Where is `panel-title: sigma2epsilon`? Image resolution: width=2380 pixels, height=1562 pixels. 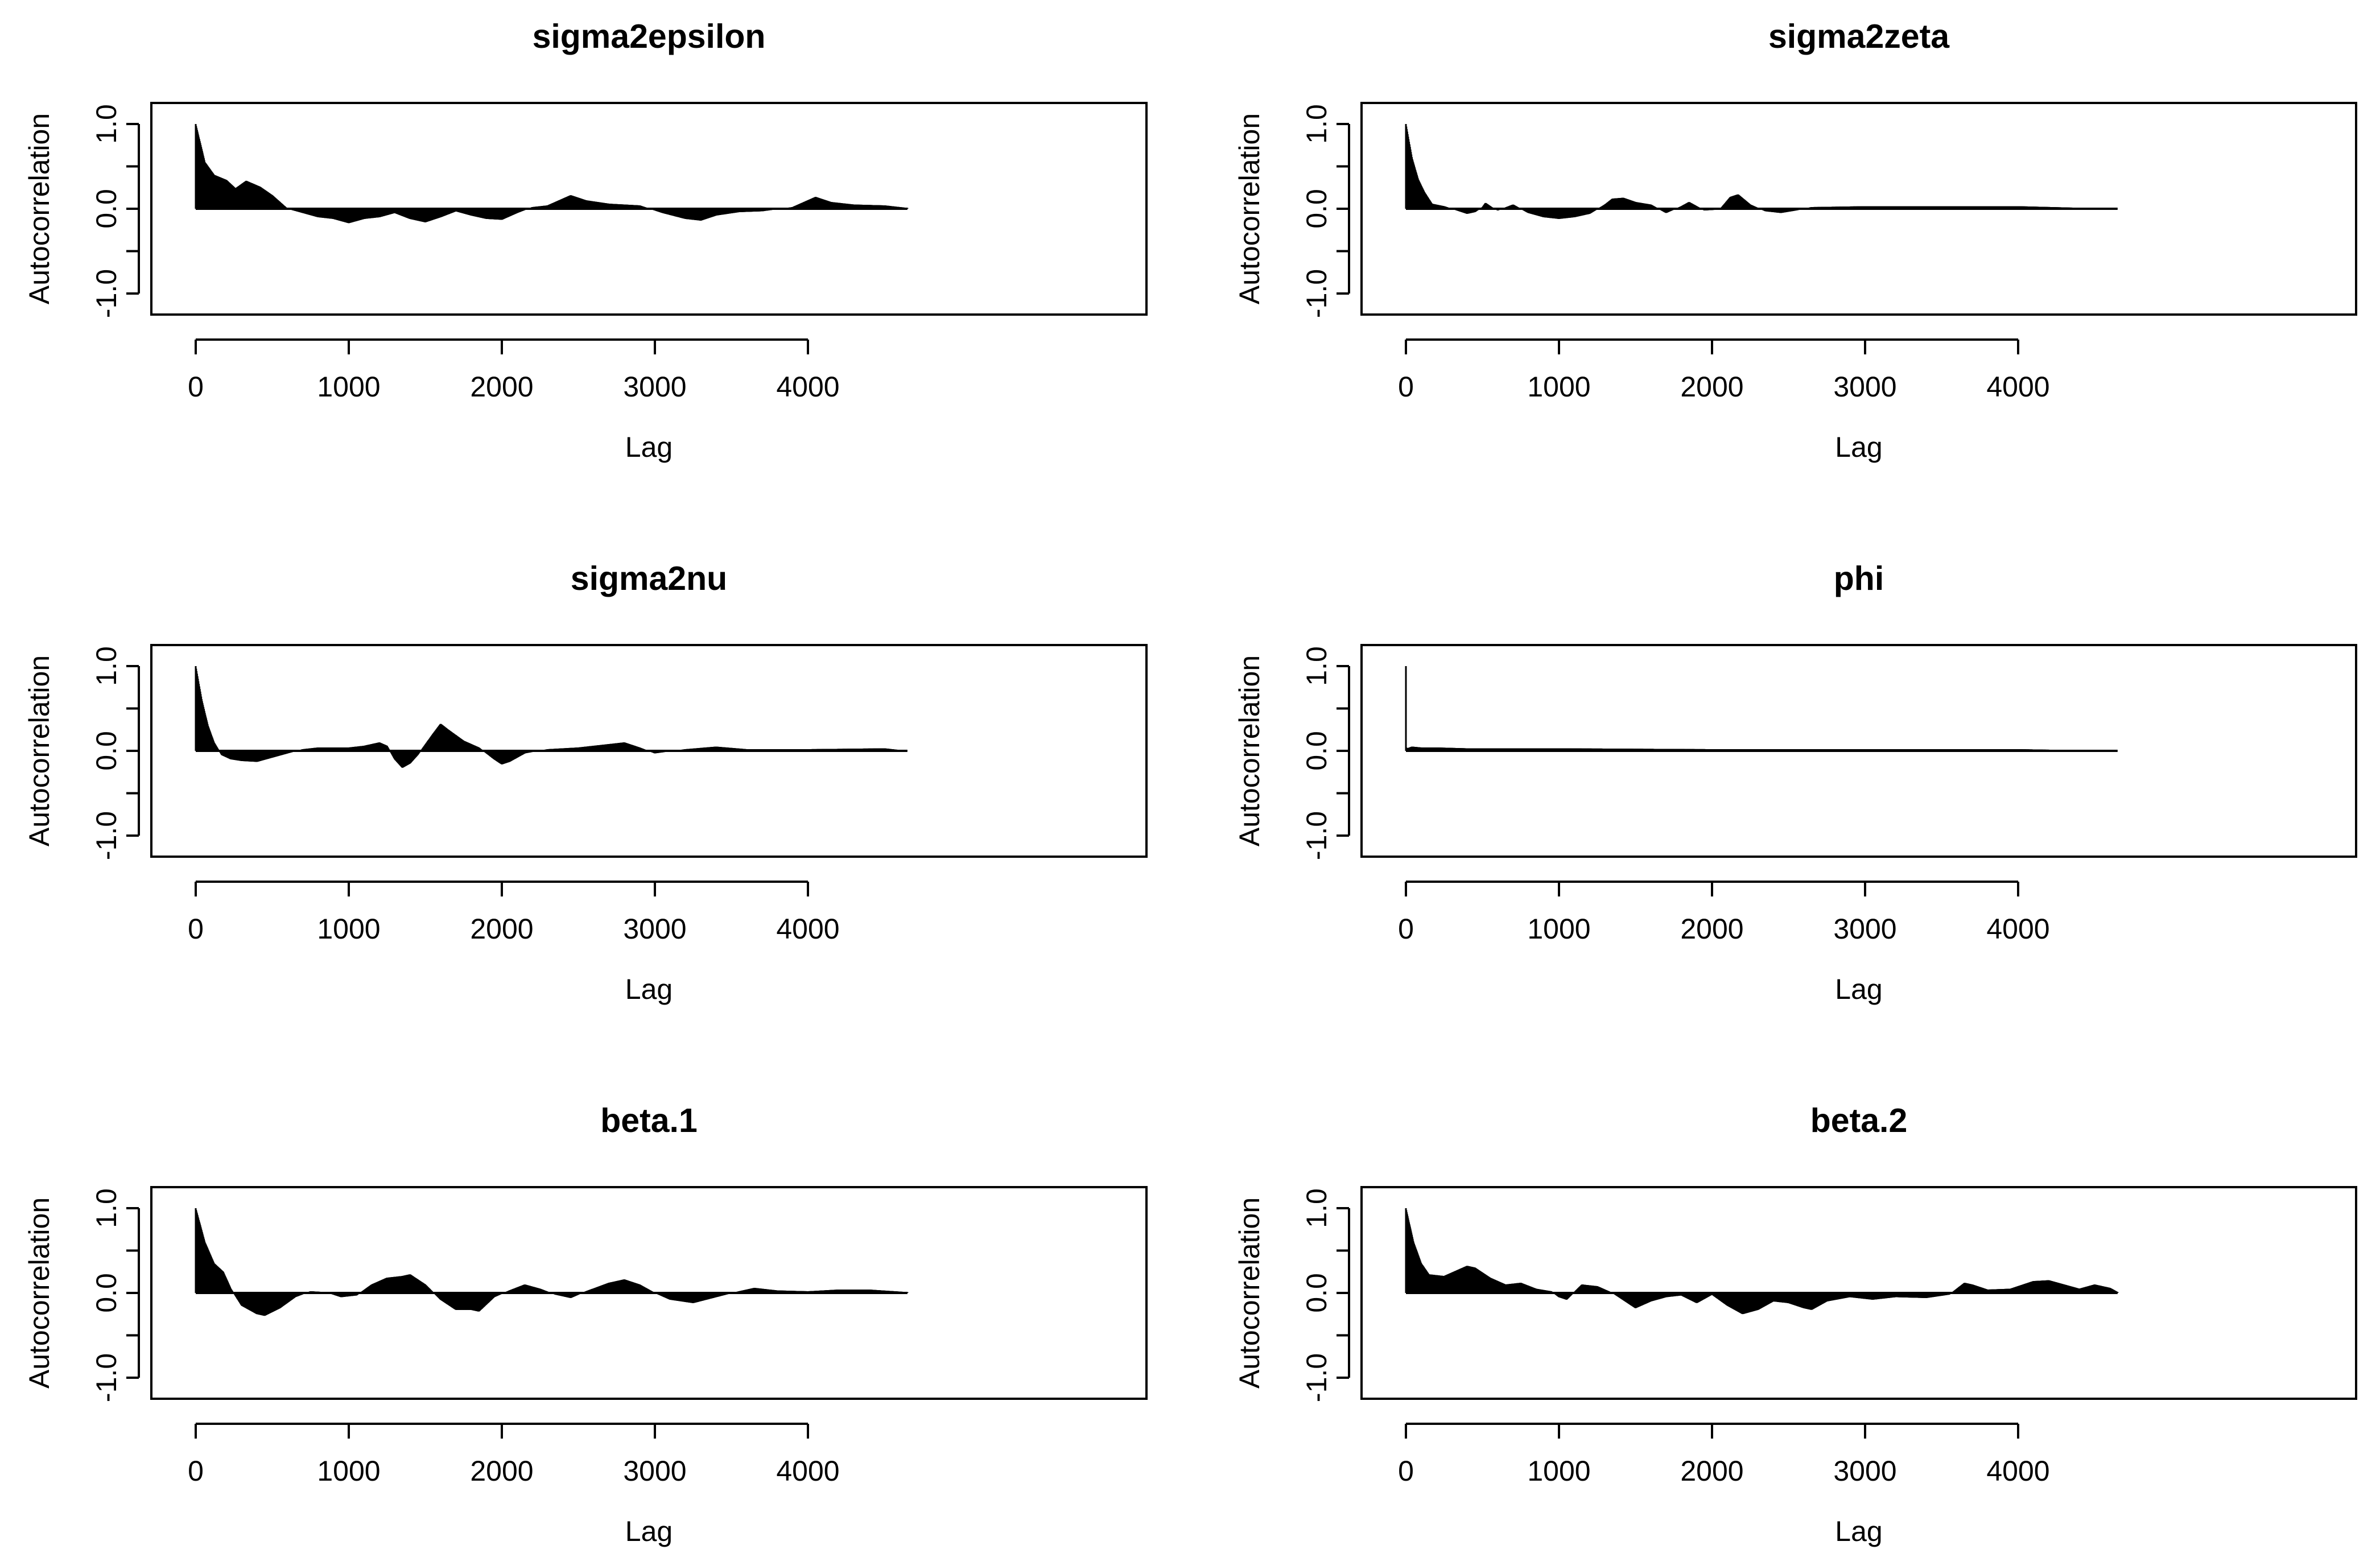
panel-title: sigma2epsilon is located at coordinates (649, 36).